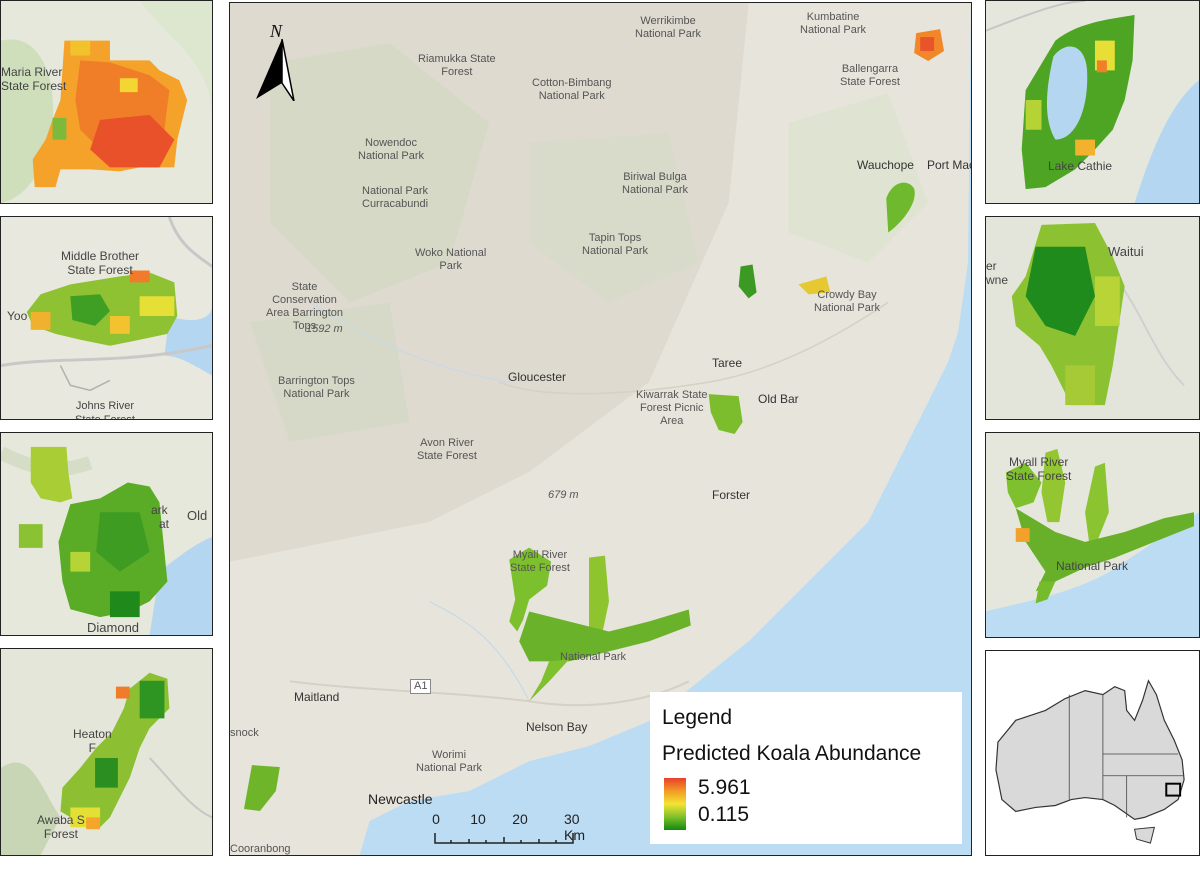 The image size is (1200, 885). What do you see at coordinates (275, 70) in the screenshot?
I see `north-arrow-icon` at bounding box center [275, 70].